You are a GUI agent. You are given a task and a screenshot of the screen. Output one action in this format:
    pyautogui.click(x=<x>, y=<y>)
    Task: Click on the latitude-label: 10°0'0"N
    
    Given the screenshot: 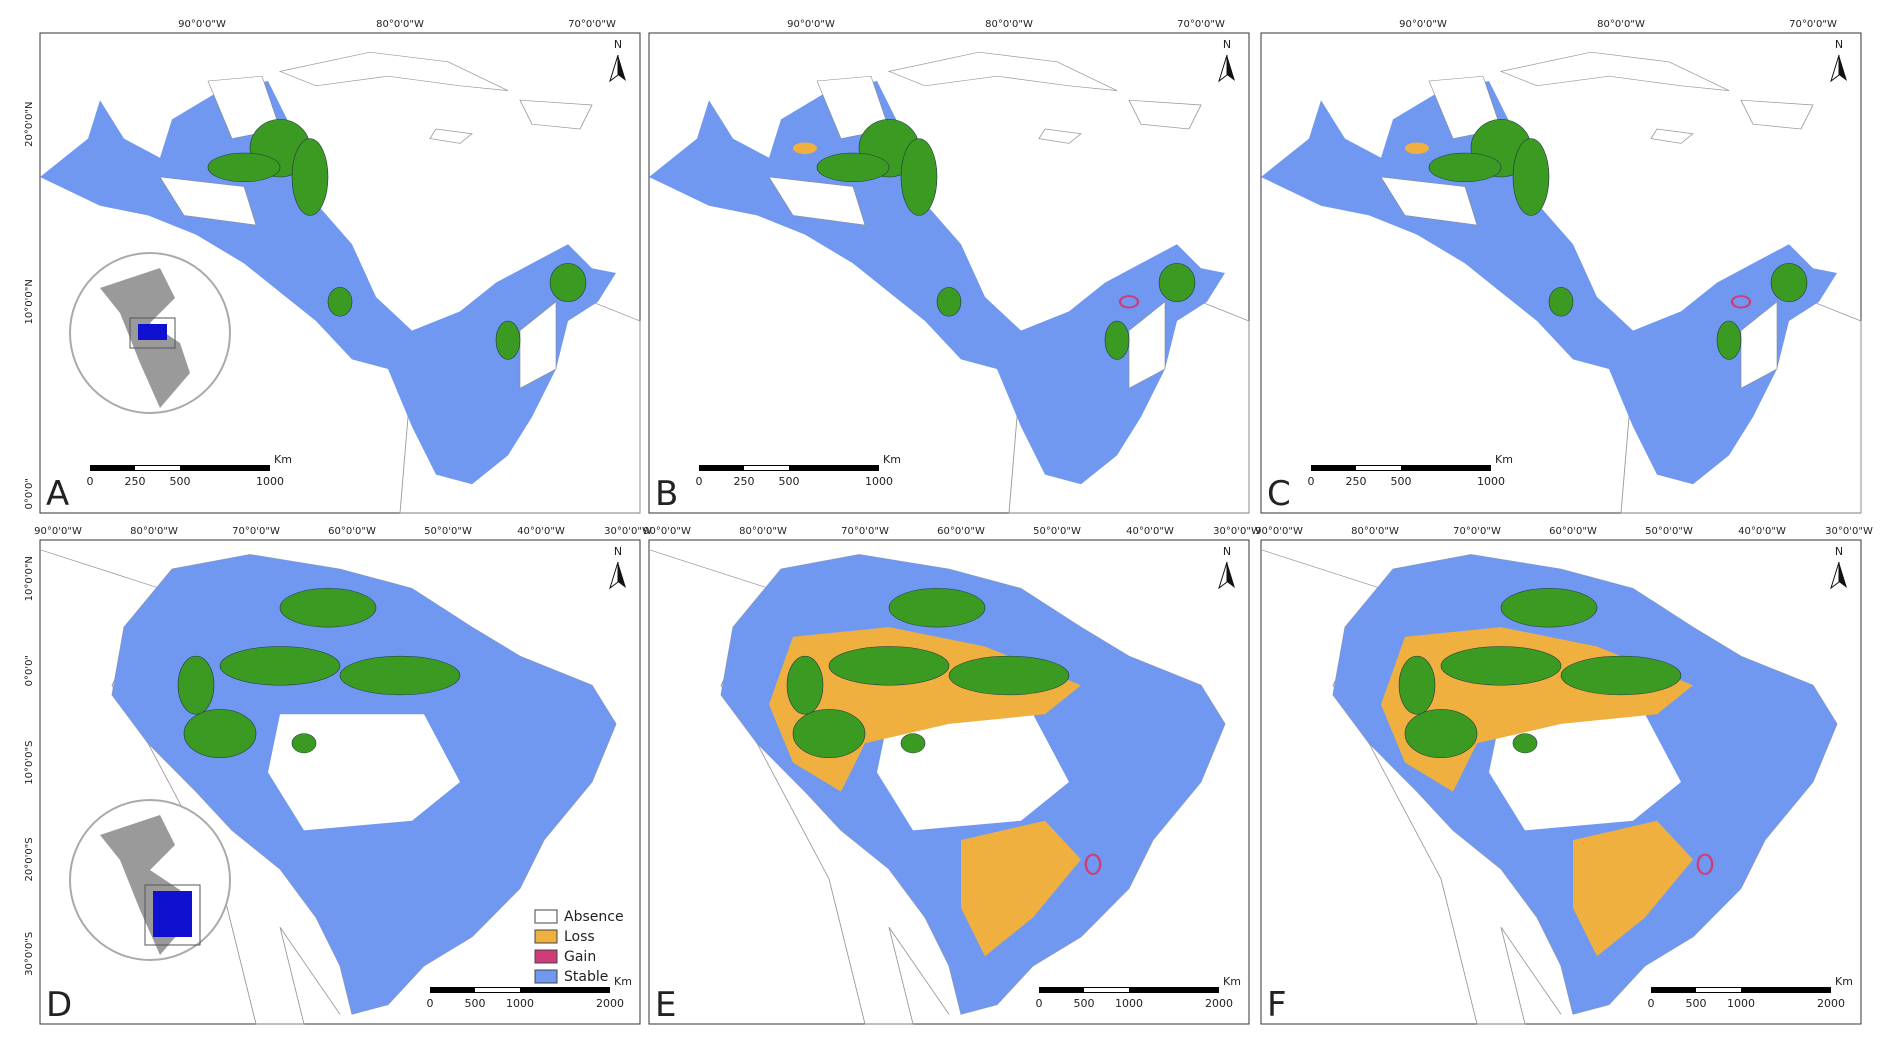 What is the action you would take?
    pyautogui.click(x=29, y=578)
    